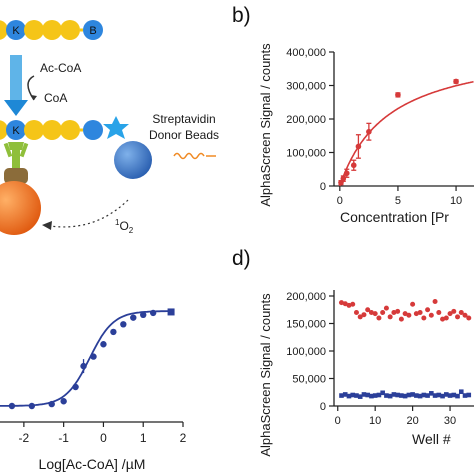 The image size is (474, 474). What do you see at coordinates (456, 201) in the screenshot?
I see `chart-b-x-tick-label: 10` at bounding box center [456, 201].